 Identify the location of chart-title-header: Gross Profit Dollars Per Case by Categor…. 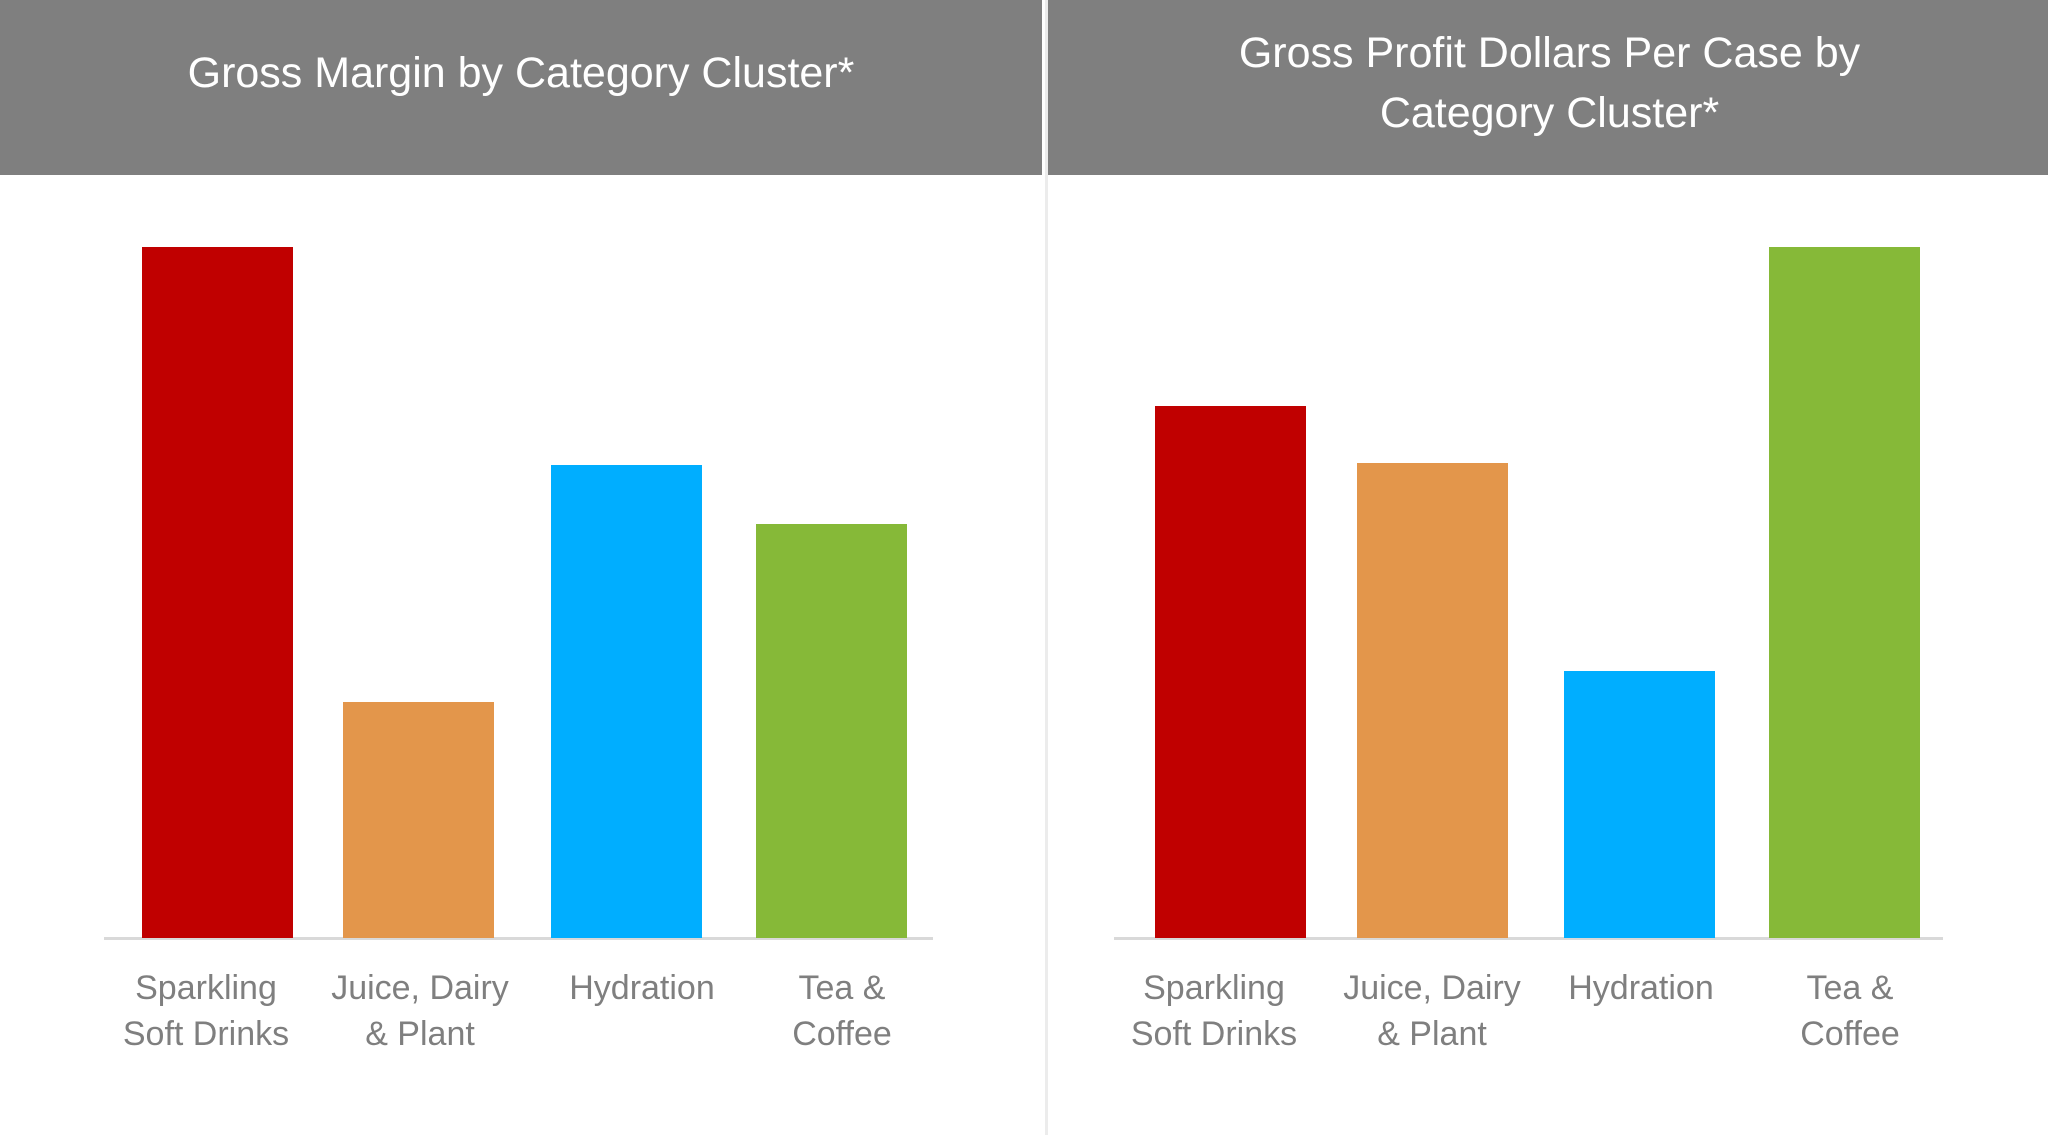
(1548, 87).